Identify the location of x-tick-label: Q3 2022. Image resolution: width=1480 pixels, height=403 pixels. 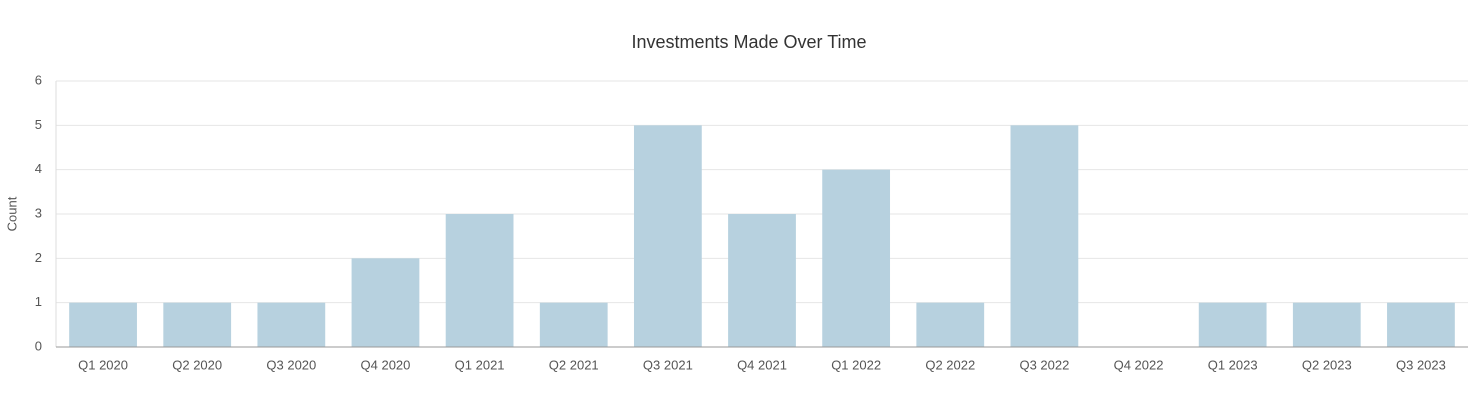
(1044, 364).